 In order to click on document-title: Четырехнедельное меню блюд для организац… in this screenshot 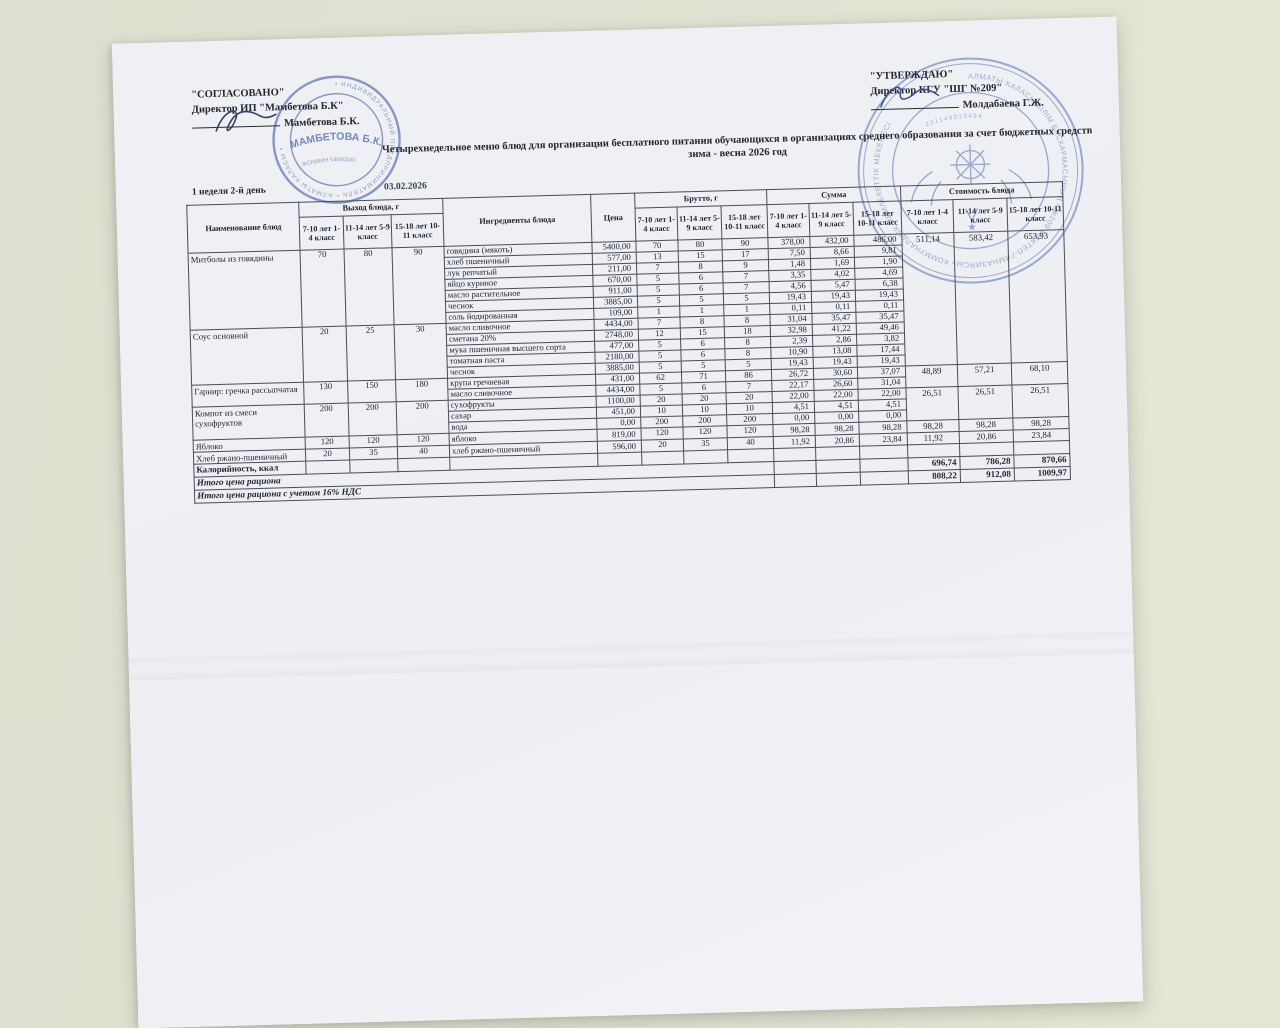, I will do `click(737, 146)`.